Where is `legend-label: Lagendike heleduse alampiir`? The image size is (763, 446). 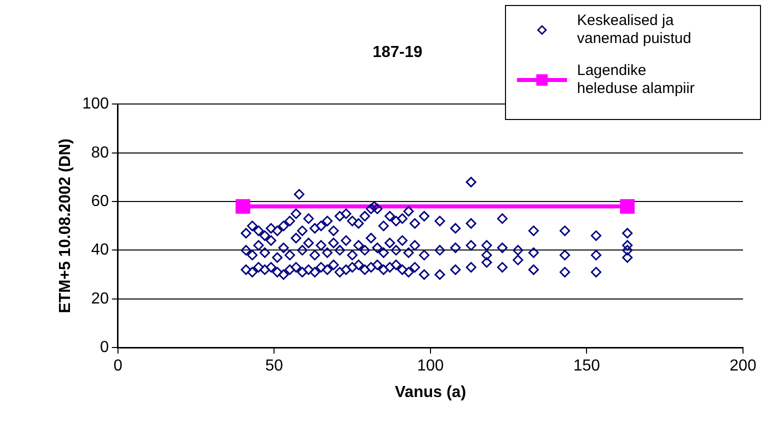 legend-label: Lagendike heleduse alampiir is located at coordinates (636, 80).